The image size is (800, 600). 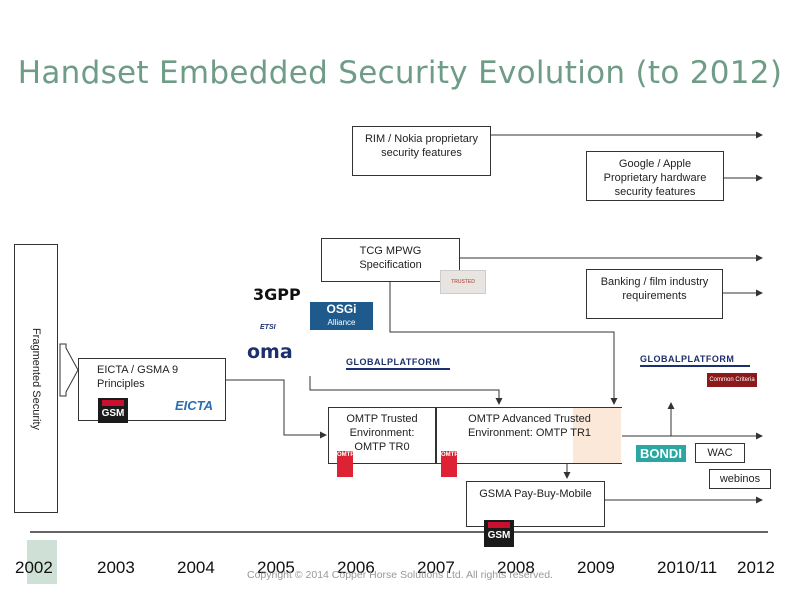 I want to click on omtp-tr1-box: OMTP Advanced Trusted Environment, so click(x=529, y=435).